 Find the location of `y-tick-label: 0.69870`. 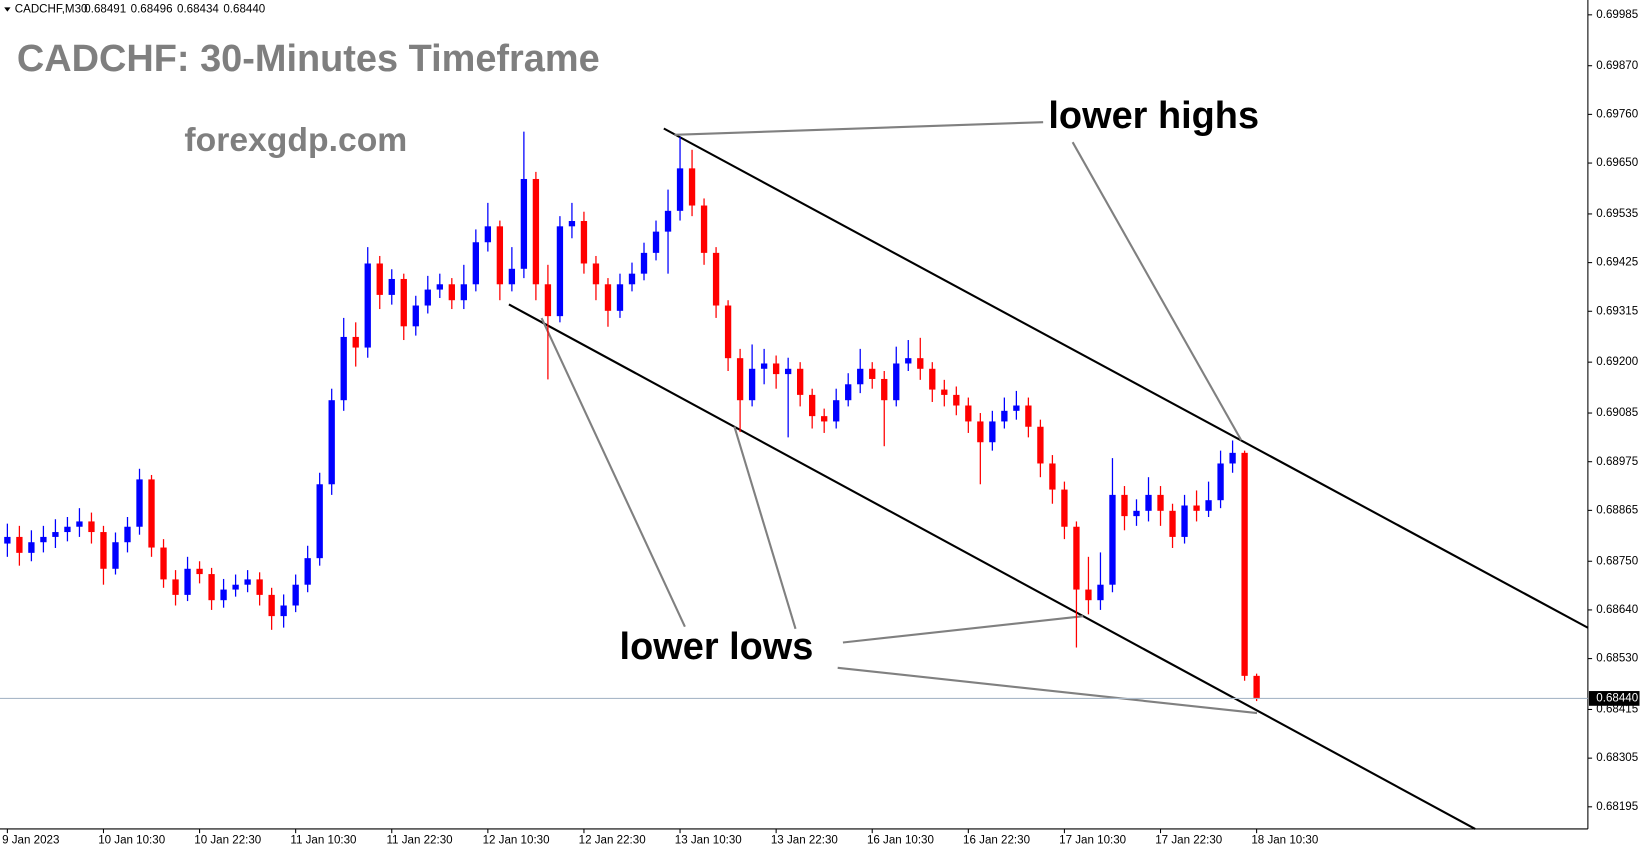

y-tick-label: 0.69870 is located at coordinates (1617, 66).